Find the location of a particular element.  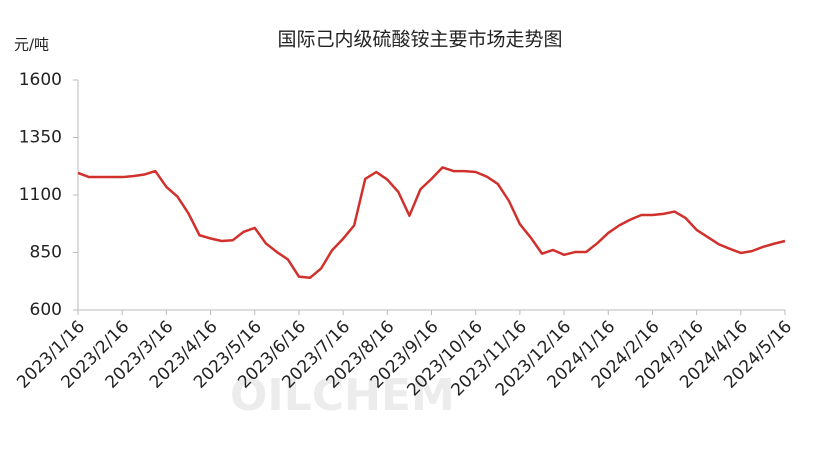

y-unit: 元/吨 is located at coordinates (31, 45).